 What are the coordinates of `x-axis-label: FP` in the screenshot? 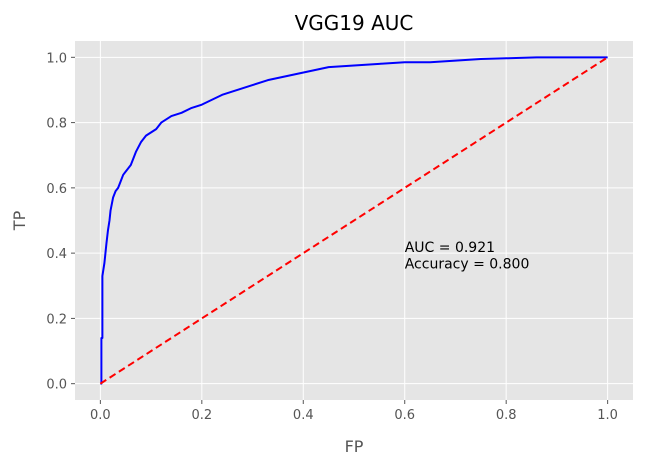 It's located at (354, 446).